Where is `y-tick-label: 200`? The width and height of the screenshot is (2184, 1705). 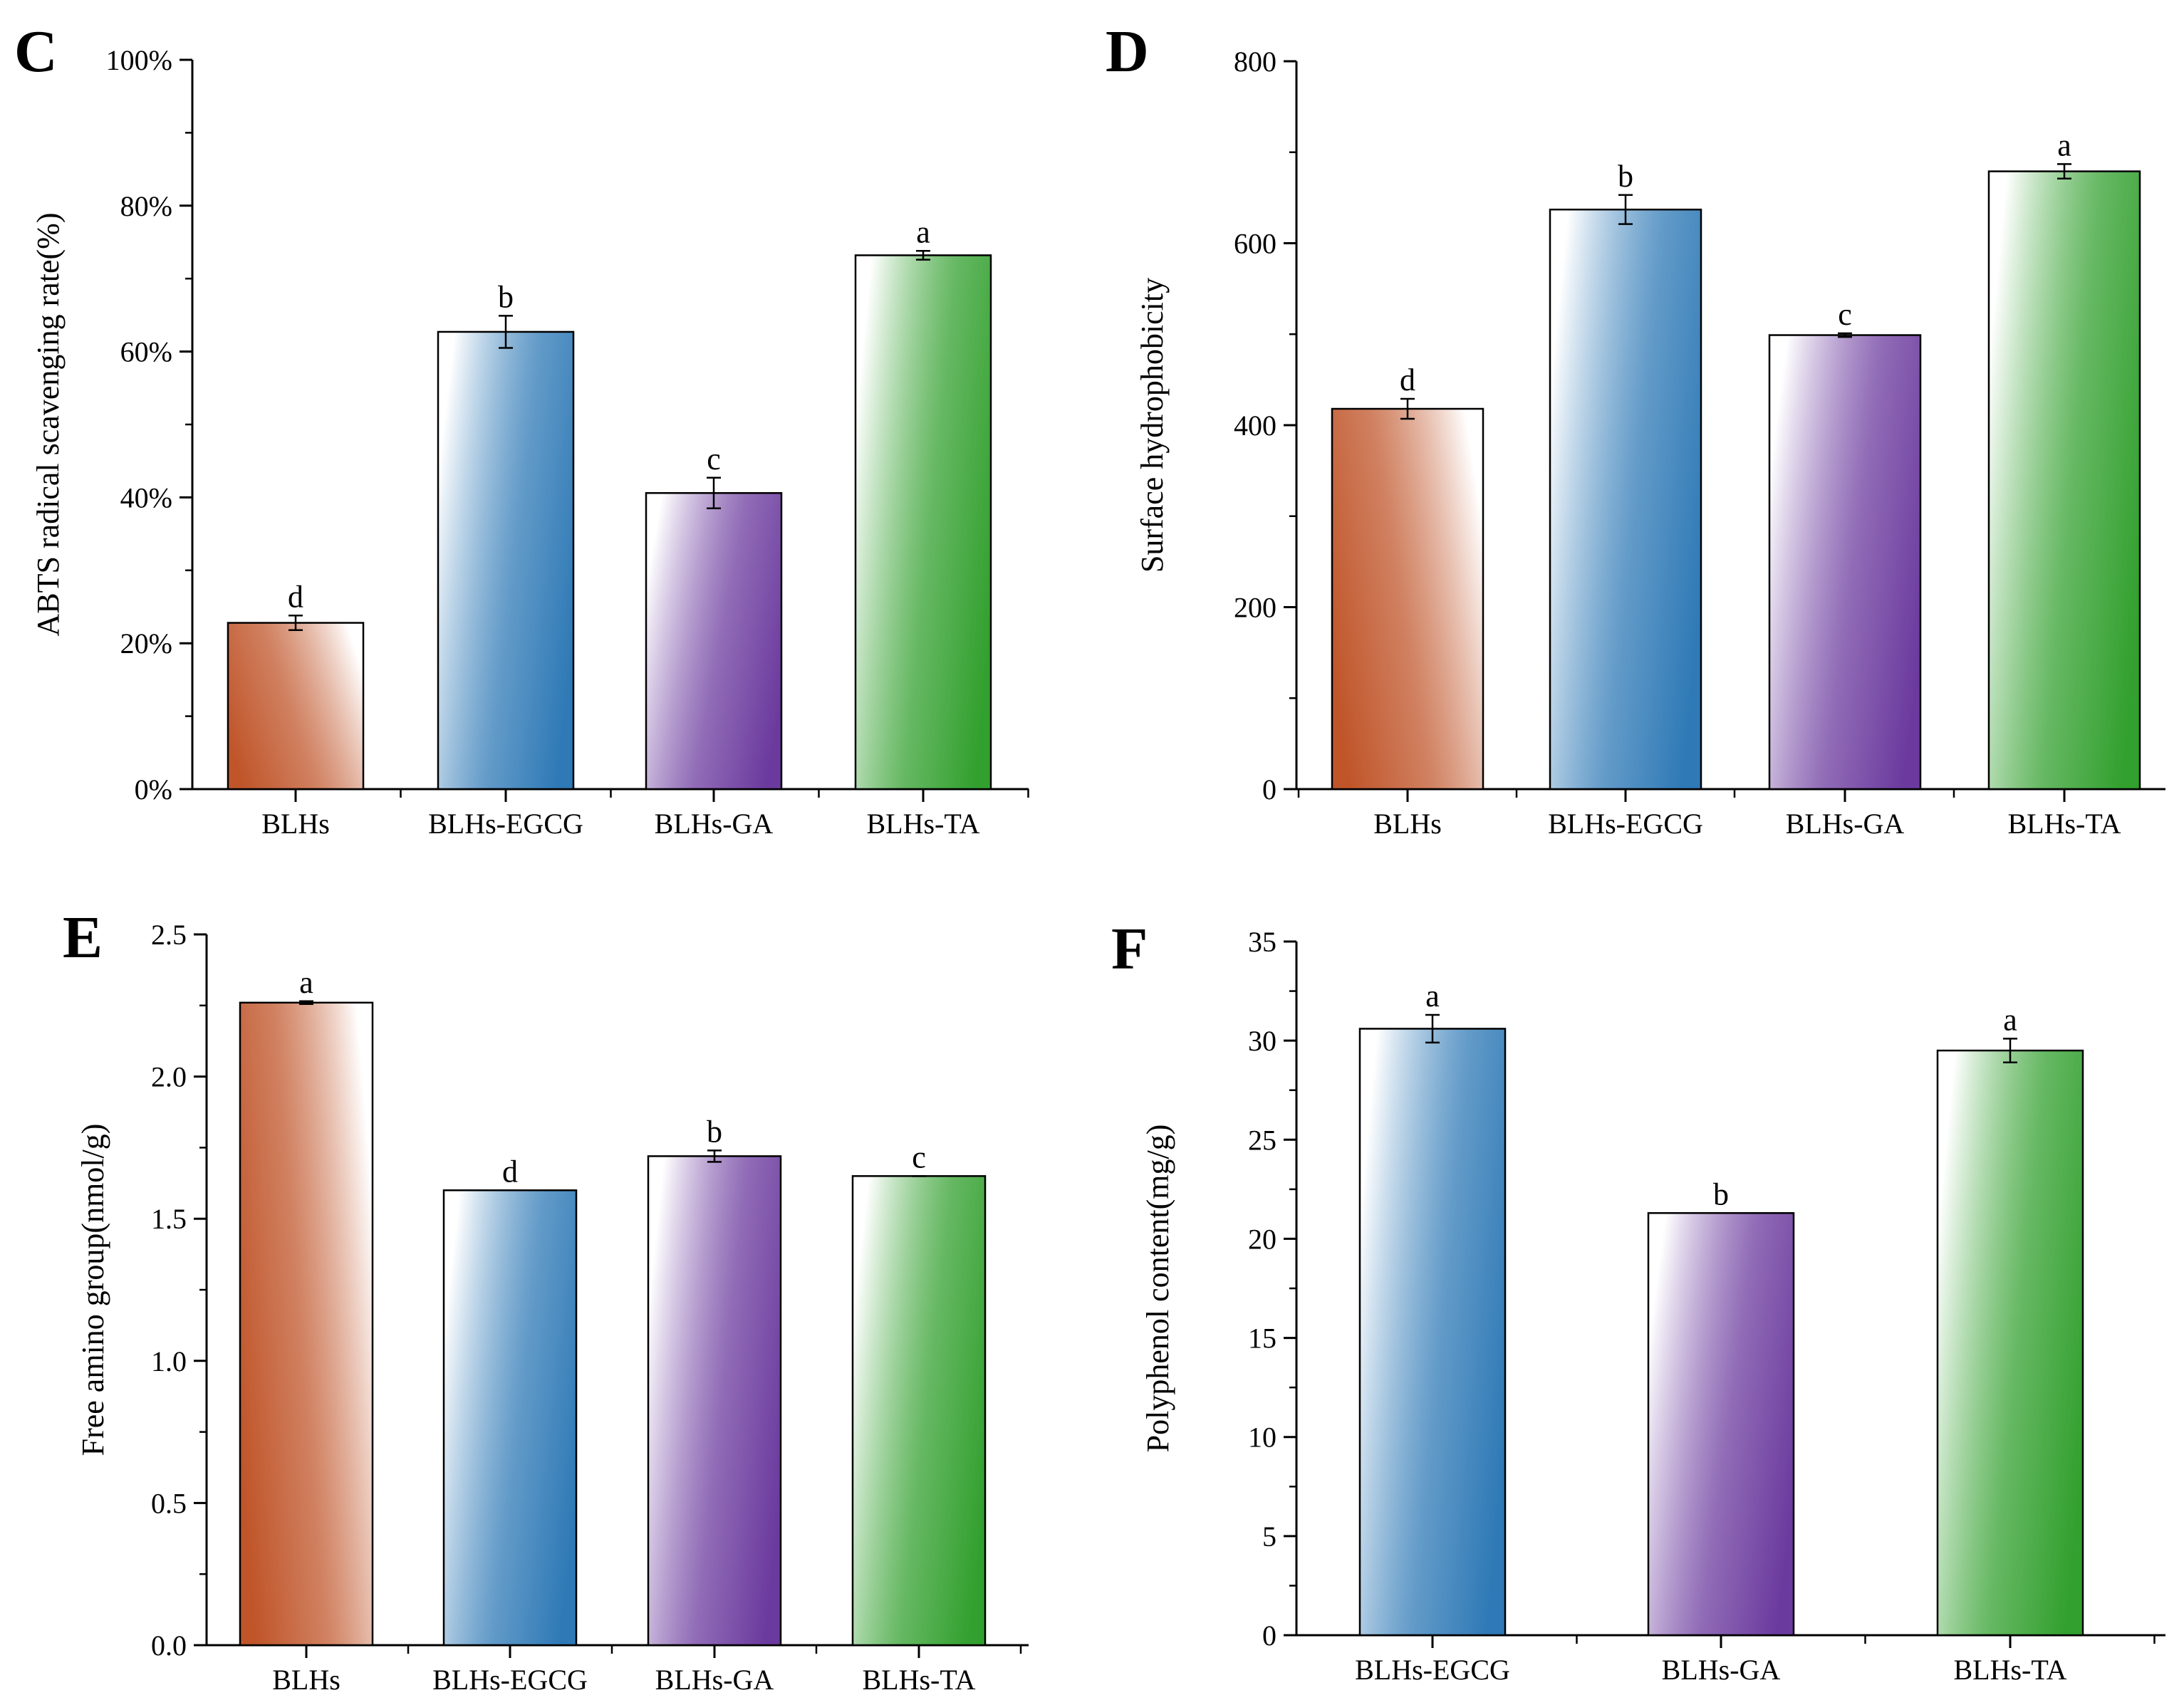
y-tick-label: 200 is located at coordinates (1255, 608).